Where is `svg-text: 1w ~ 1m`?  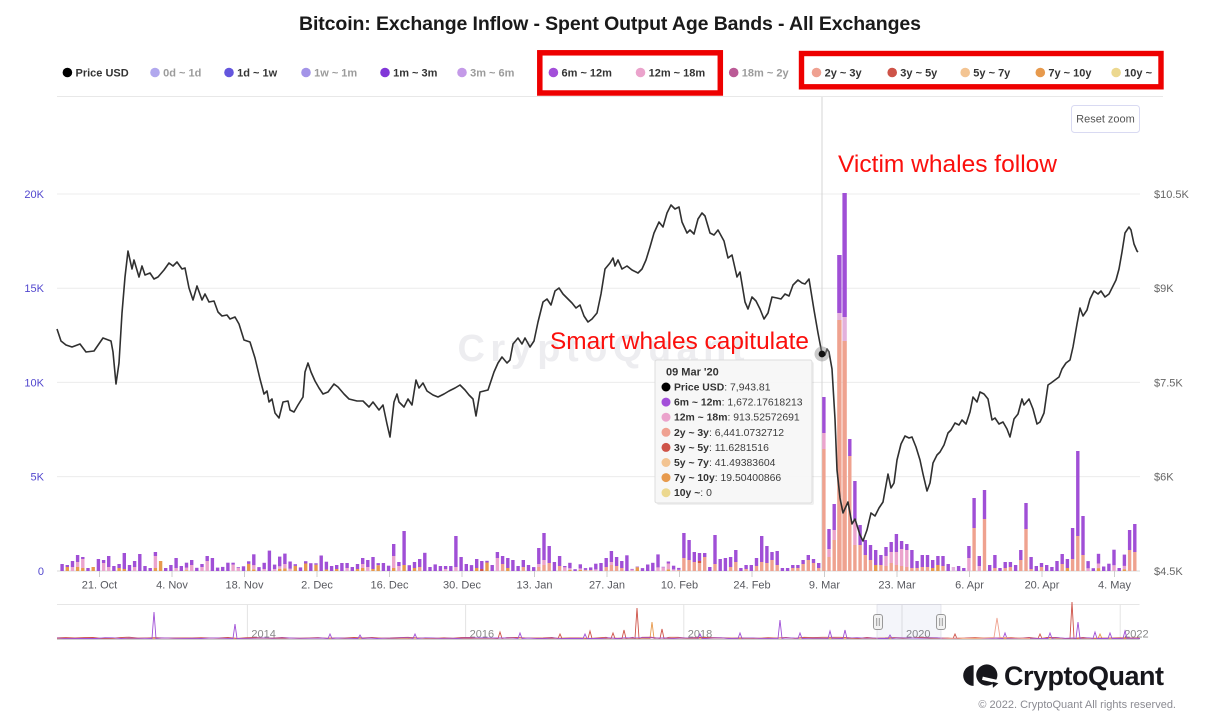 svg-text: 1w ~ 1m is located at coordinates (335, 74).